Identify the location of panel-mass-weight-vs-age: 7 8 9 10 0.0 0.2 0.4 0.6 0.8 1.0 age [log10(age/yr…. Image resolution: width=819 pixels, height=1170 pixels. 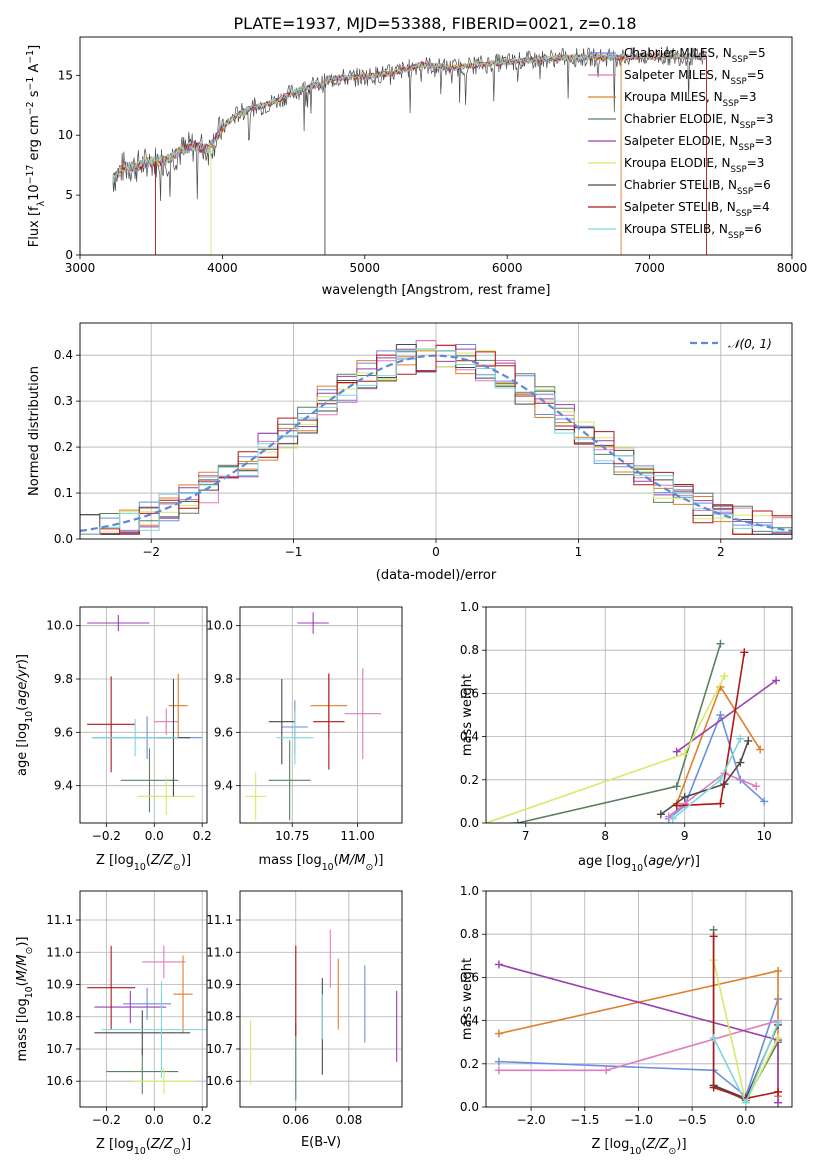
(626, 737).